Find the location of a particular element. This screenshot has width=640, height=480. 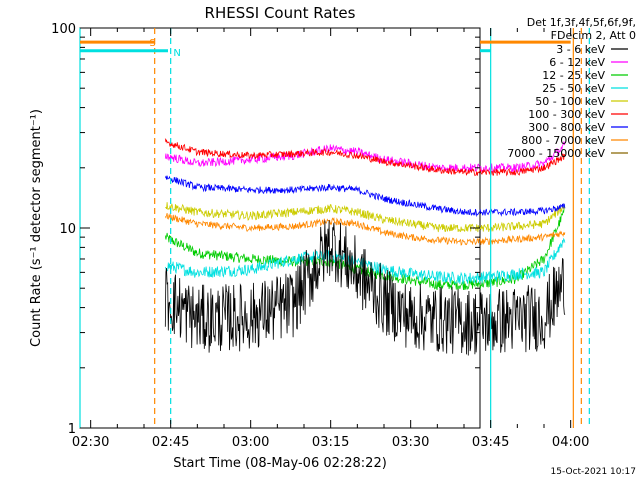

legend-label-6: 300 - 800 keV is located at coordinates (566, 127).